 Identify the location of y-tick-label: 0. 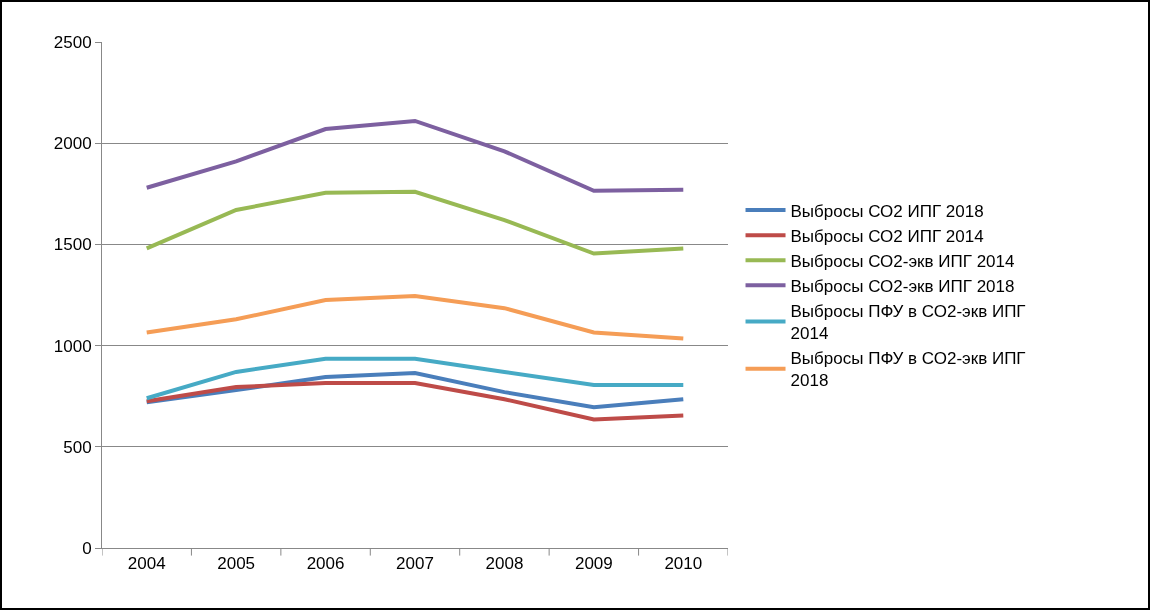
(87, 548).